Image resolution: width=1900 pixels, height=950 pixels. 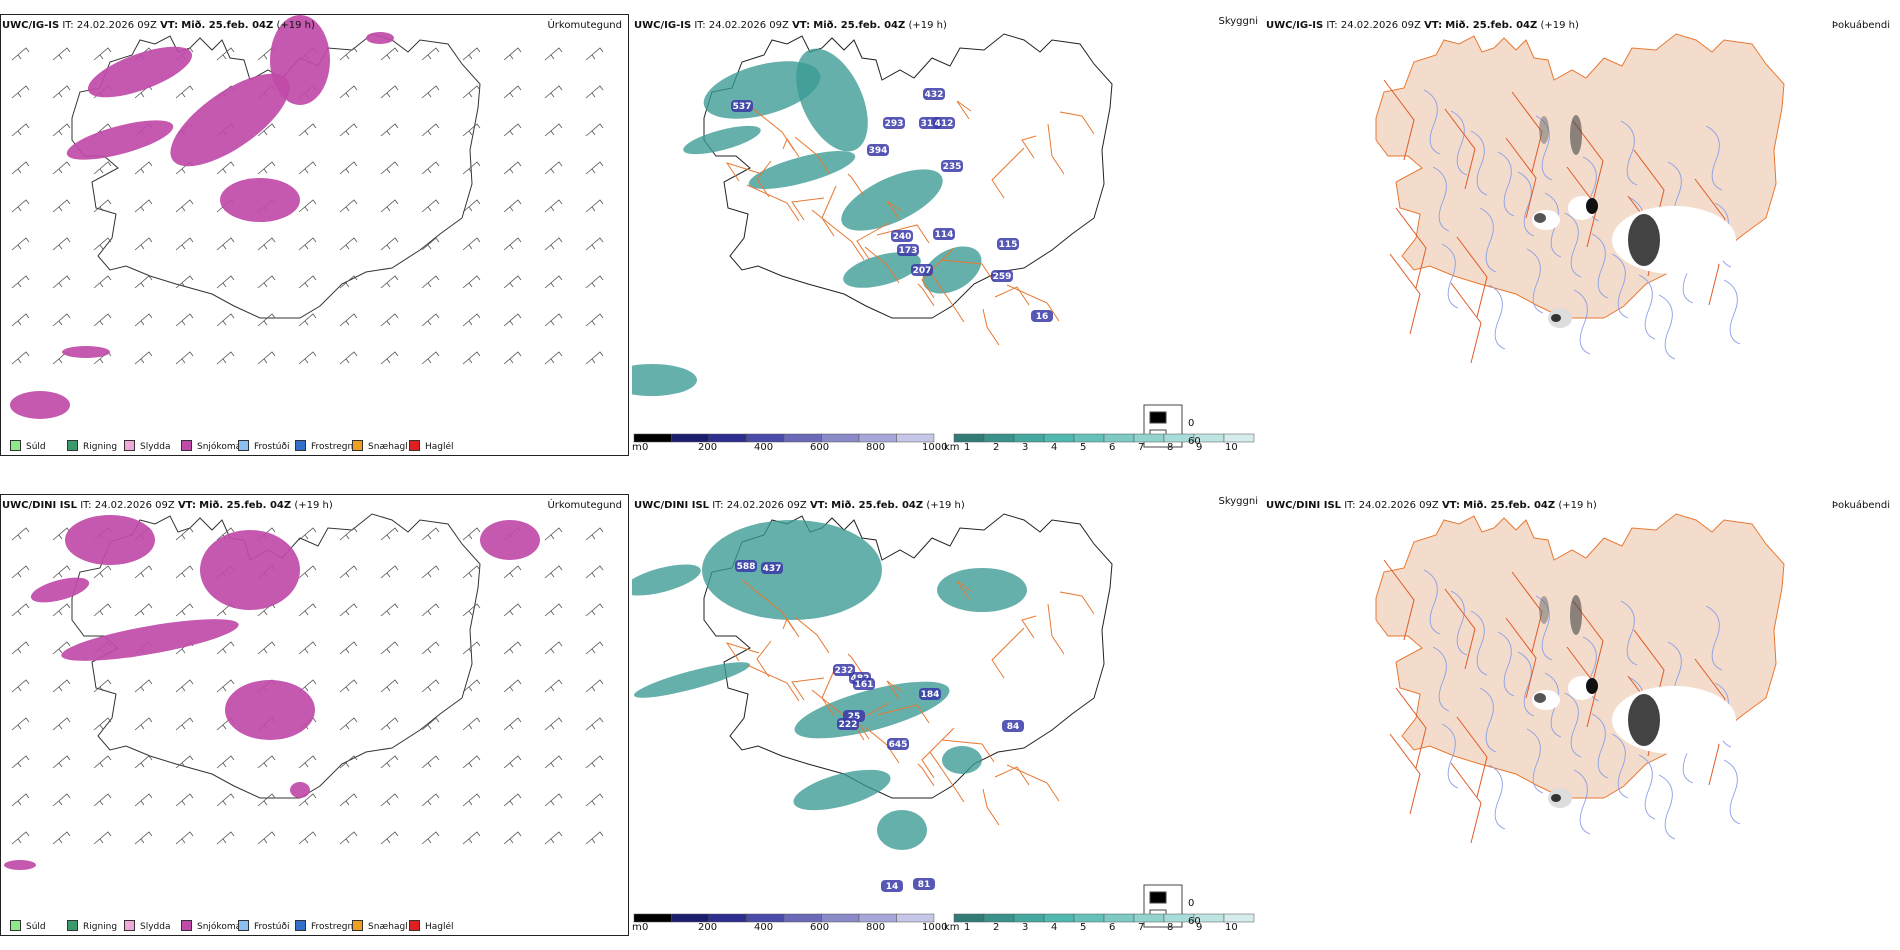 I want to click on legend-label: Haglél, so click(x=439, y=447).